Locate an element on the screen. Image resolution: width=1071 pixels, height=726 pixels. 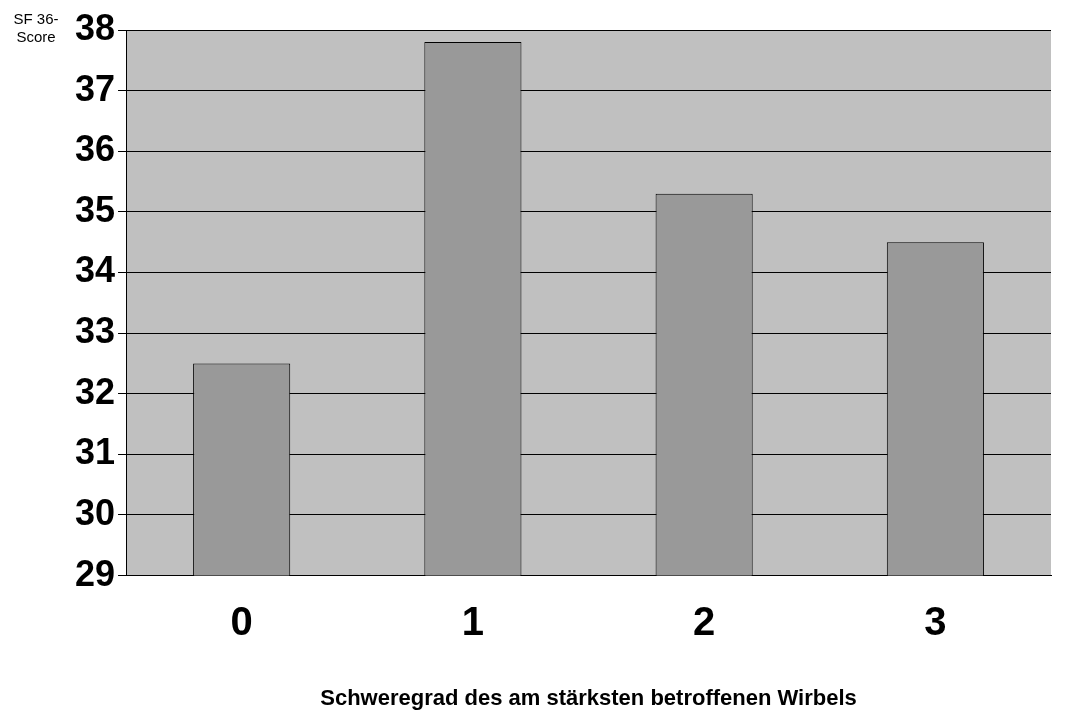
y-tick-label: 36 is located at coordinates (95, 149).